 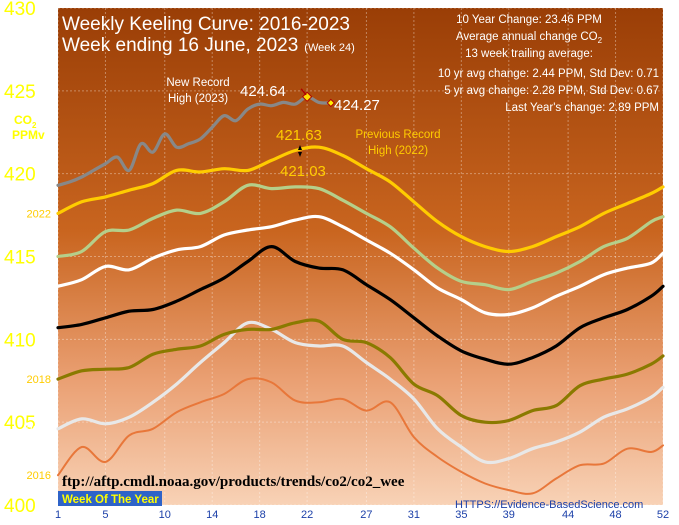 I want to click on annotation-current-value: 424.27, so click(x=357, y=105).